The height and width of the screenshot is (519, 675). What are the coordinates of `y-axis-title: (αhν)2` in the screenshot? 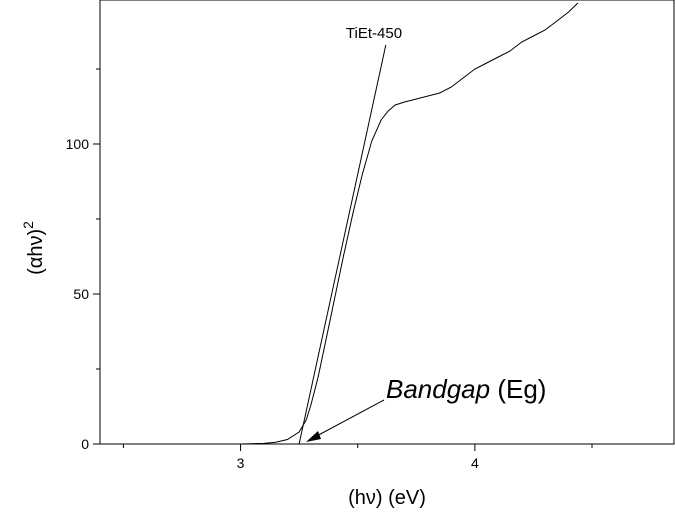 It's located at (33, 248).